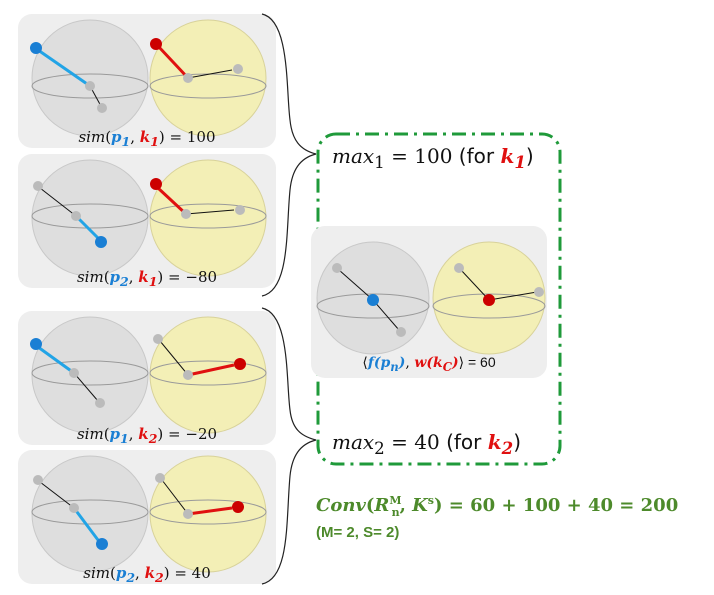 The image size is (714, 595). What do you see at coordinates (289, 155) in the screenshot?
I see `upper-brace` at bounding box center [289, 155].